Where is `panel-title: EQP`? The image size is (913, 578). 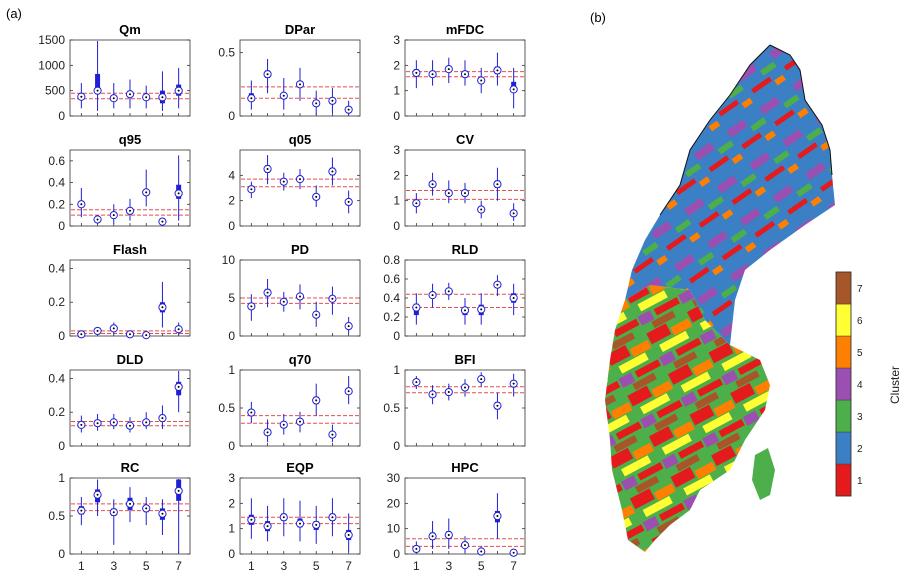
panel-title: EQP is located at coordinates (300, 467).